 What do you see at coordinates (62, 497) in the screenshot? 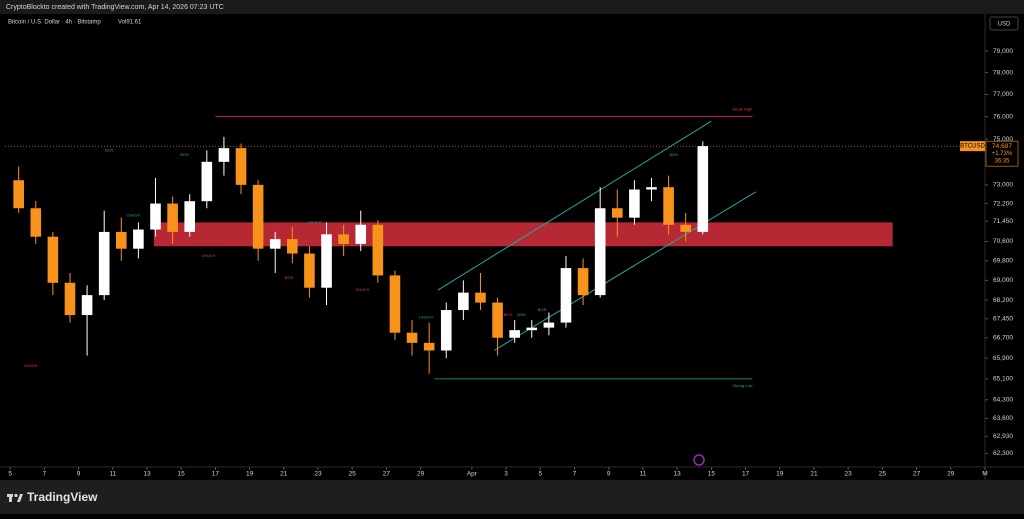
I see `brand: TradingView` at bounding box center [62, 497].